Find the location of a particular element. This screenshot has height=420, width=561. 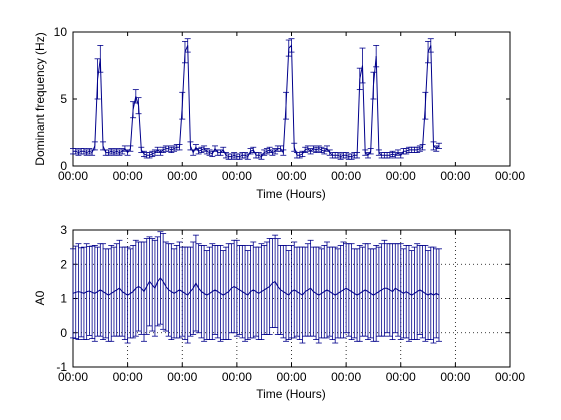

top-y-axis-label: Dominant frequency (Hz) is located at coordinates (40, 98).